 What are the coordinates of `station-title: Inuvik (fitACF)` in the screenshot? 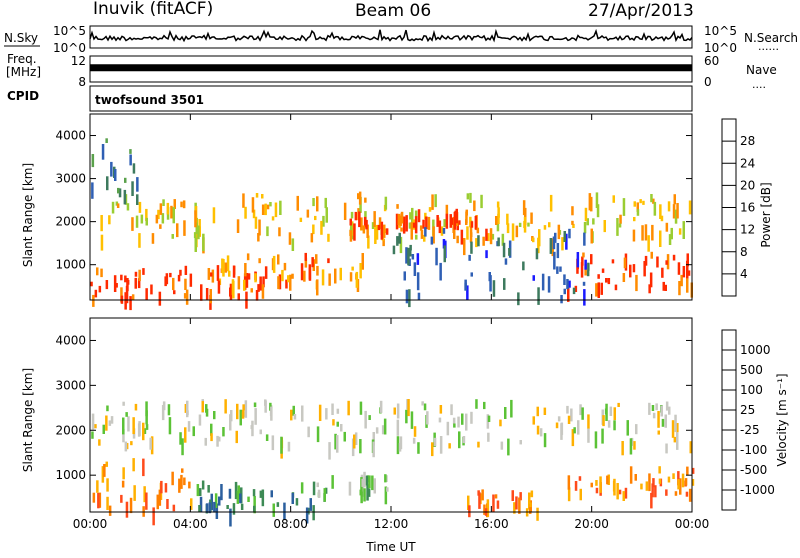 It's located at (153, 9).